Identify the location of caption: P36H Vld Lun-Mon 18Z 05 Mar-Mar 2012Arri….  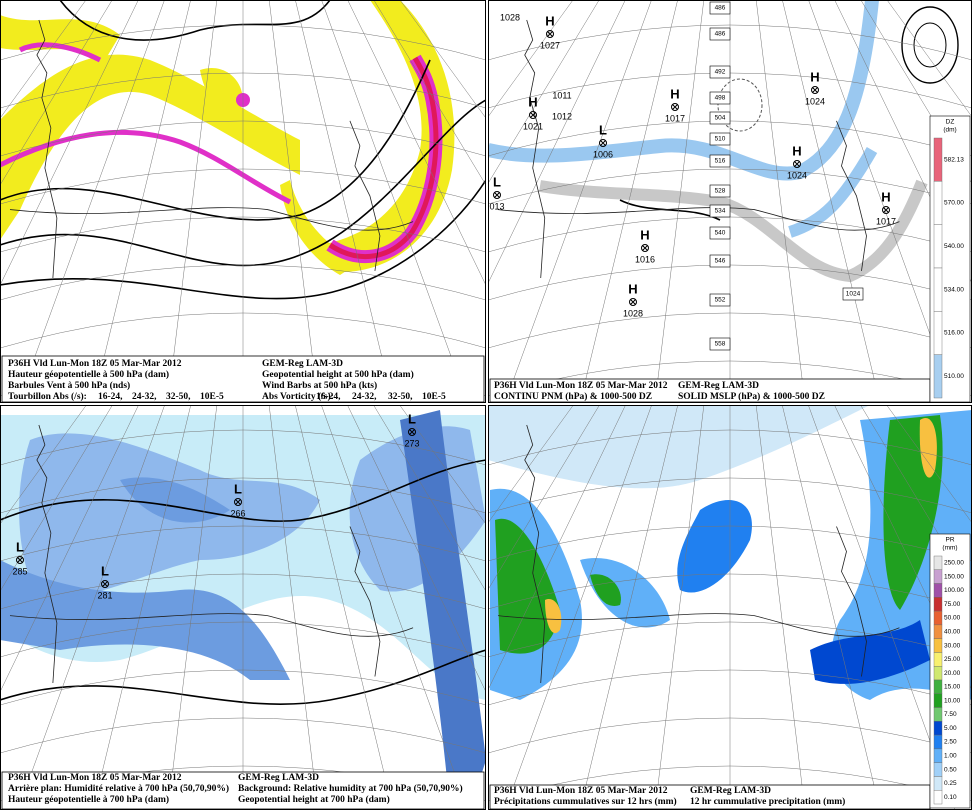
(243, 790).